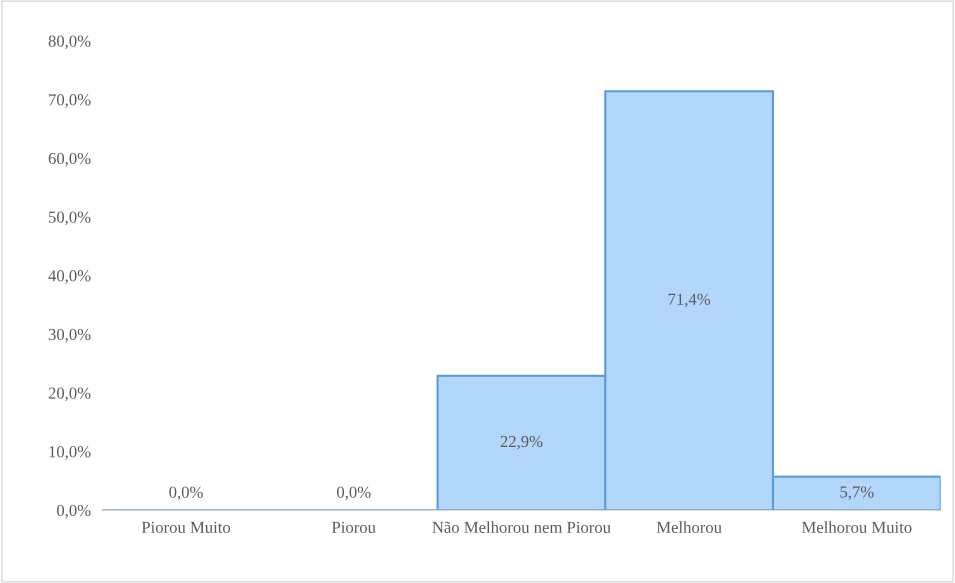 The width and height of the screenshot is (955, 583). I want to click on data-label: 71,4%, so click(689, 301).